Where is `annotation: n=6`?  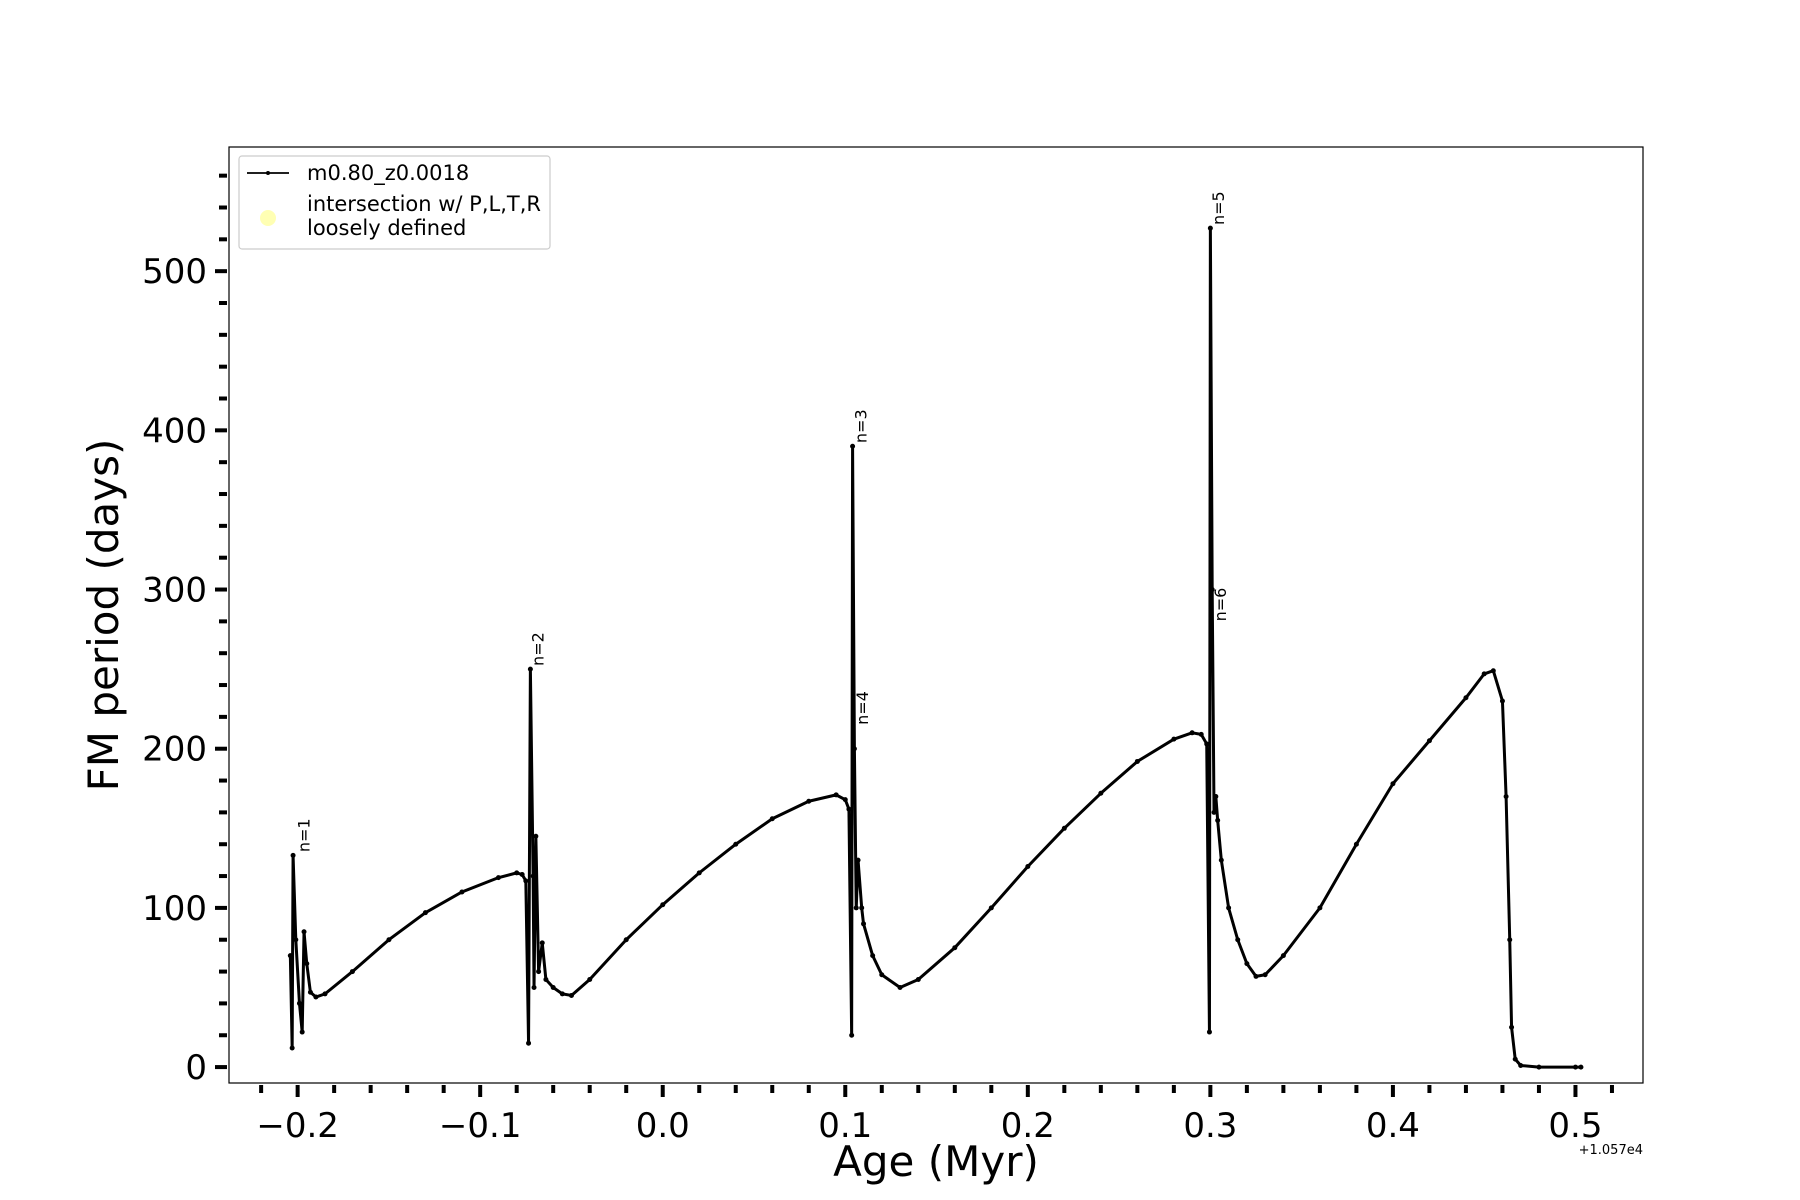
annotation: n=6 is located at coordinates (1220, 605).